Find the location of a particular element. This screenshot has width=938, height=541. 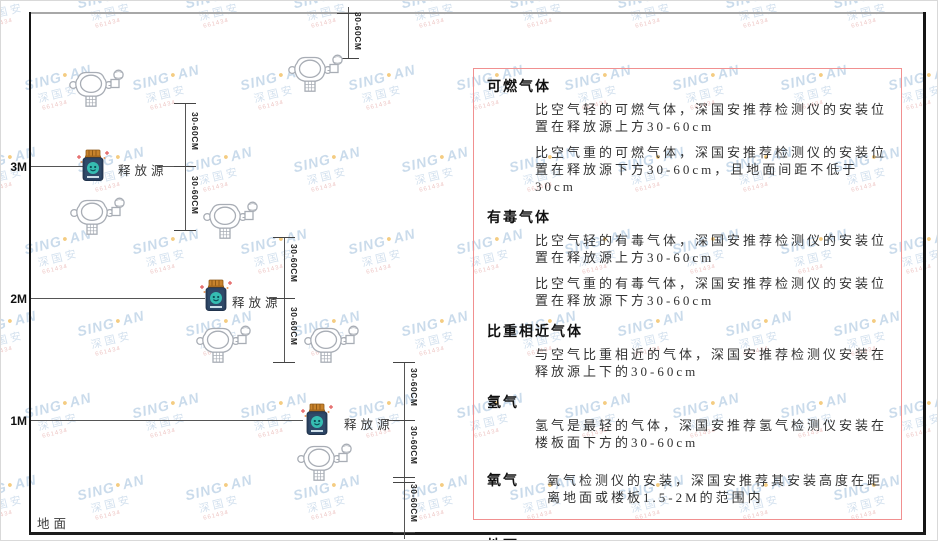

detector-below-source-3m is located at coordinates (98, 218).